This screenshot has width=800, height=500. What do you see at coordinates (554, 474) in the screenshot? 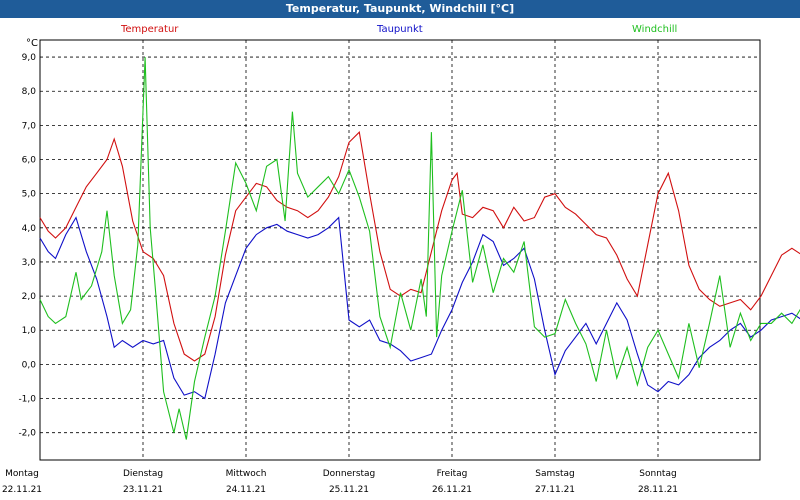
I see `x-tick-day: Samstag` at bounding box center [554, 474].